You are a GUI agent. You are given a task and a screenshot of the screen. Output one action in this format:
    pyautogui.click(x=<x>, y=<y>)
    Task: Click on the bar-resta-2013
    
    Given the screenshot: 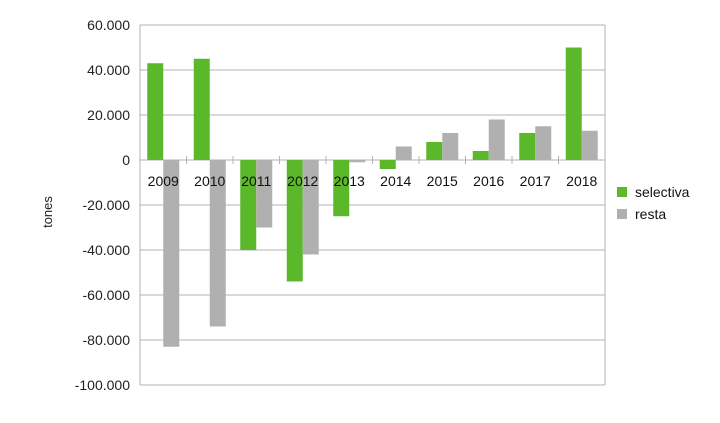 What is the action you would take?
    pyautogui.click(x=357, y=161)
    